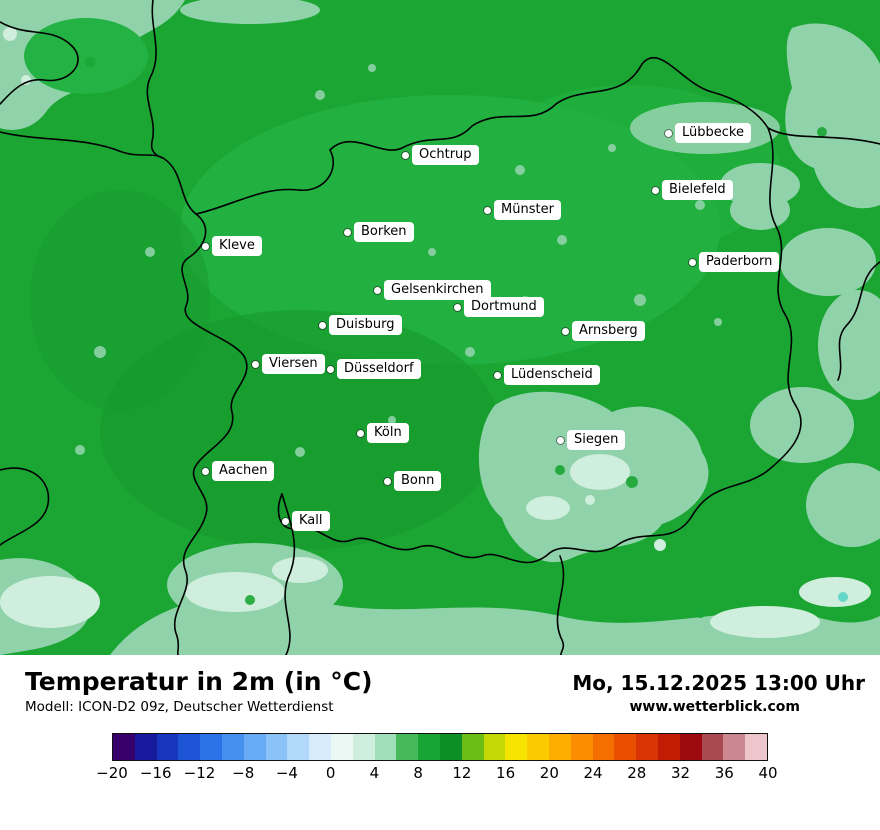 The height and width of the screenshot is (830, 880). Describe the element at coordinates (155, 773) in the screenshot. I see `legend-tick-label: −16` at that location.